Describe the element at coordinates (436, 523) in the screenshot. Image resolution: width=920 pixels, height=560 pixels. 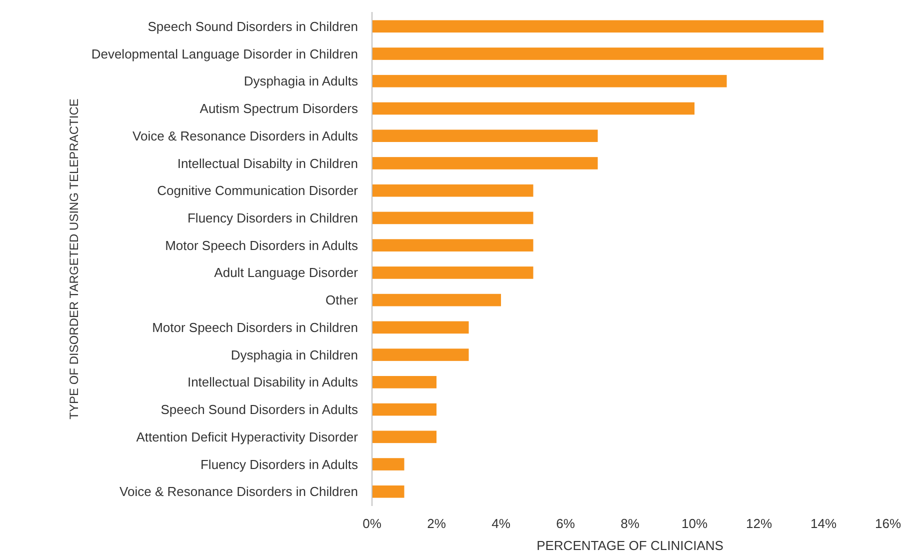
I see `x-tick-label: 2%` at that location.